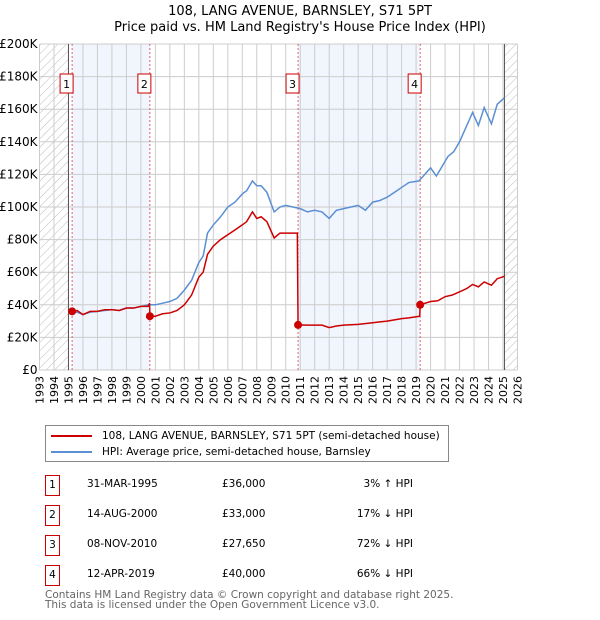  What do you see at coordinates (329, 390) in the screenshot?
I see `x-tick-label: 2013` at bounding box center [329, 390].